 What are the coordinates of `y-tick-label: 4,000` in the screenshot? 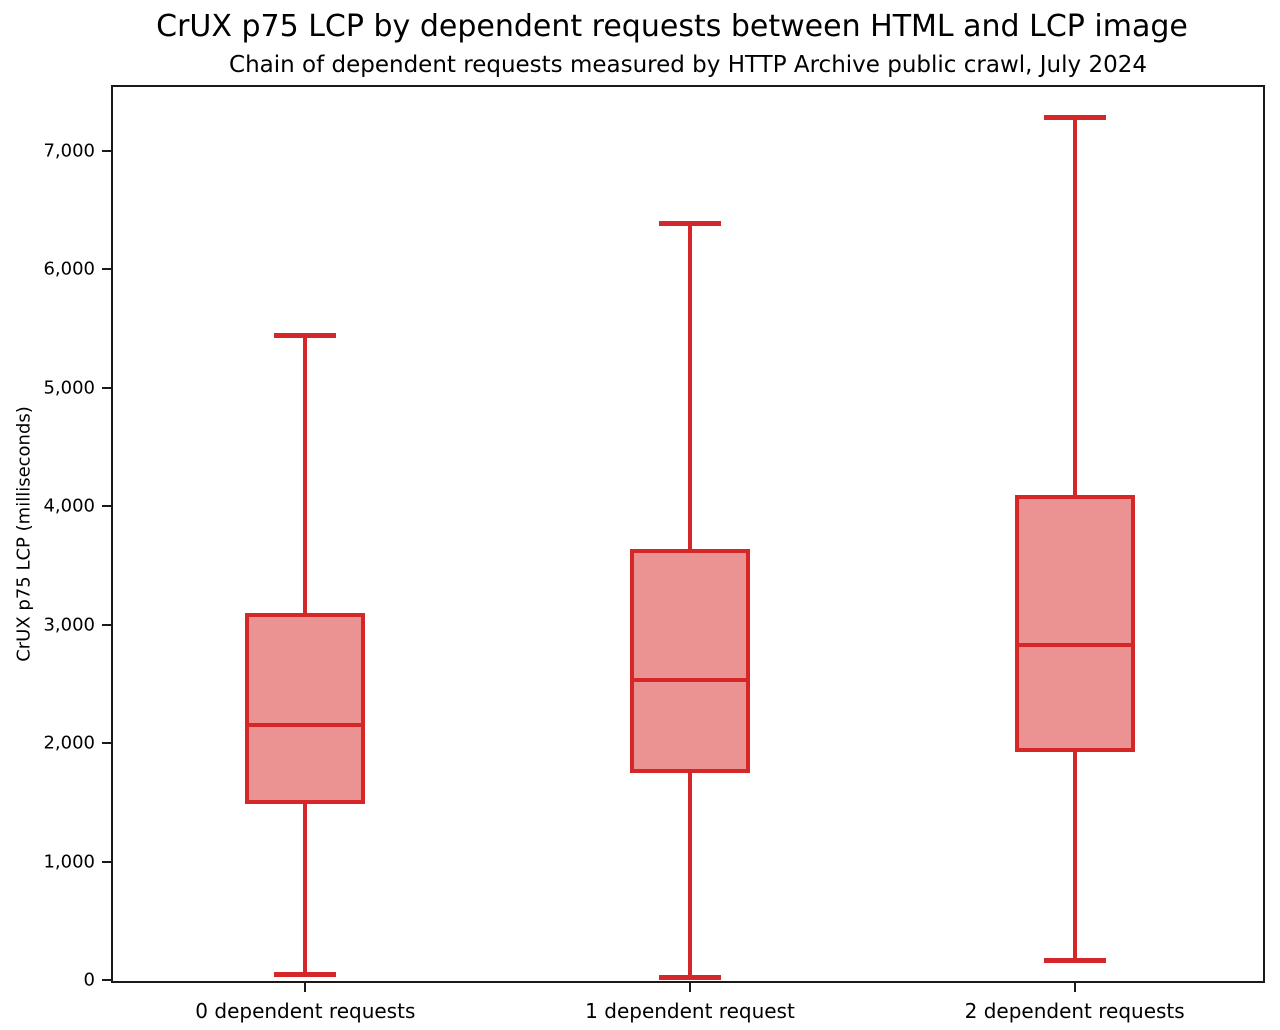 It's located at (69, 506).